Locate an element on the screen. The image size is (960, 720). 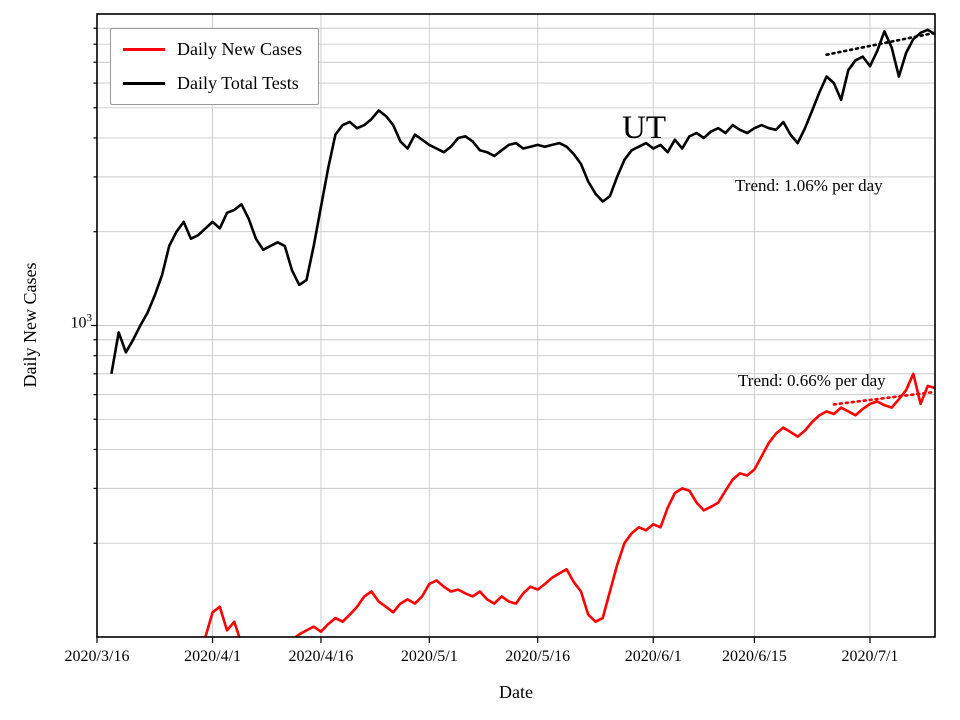
legend: Daily New Cases Daily Total Tests is located at coordinates (214, 66).